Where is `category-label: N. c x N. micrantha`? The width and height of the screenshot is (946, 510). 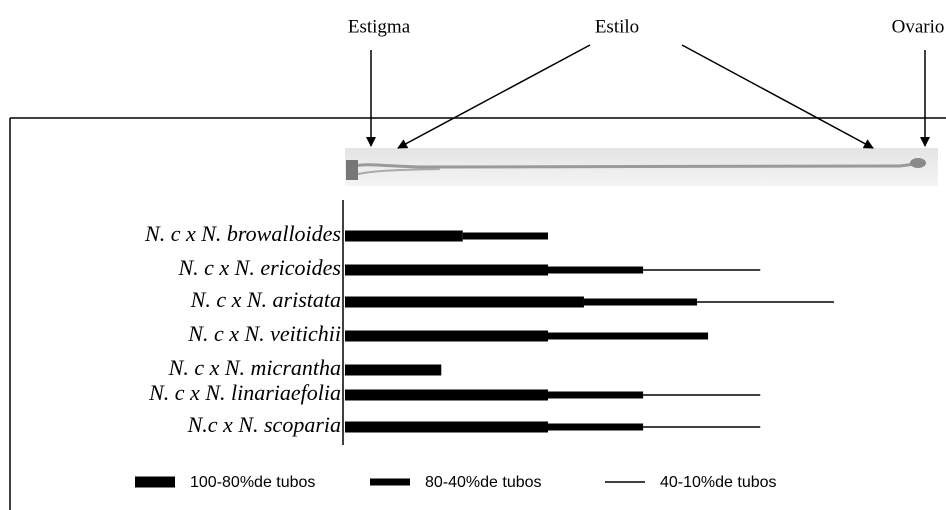 category-label: N. c x N. micrantha is located at coordinates (254, 367).